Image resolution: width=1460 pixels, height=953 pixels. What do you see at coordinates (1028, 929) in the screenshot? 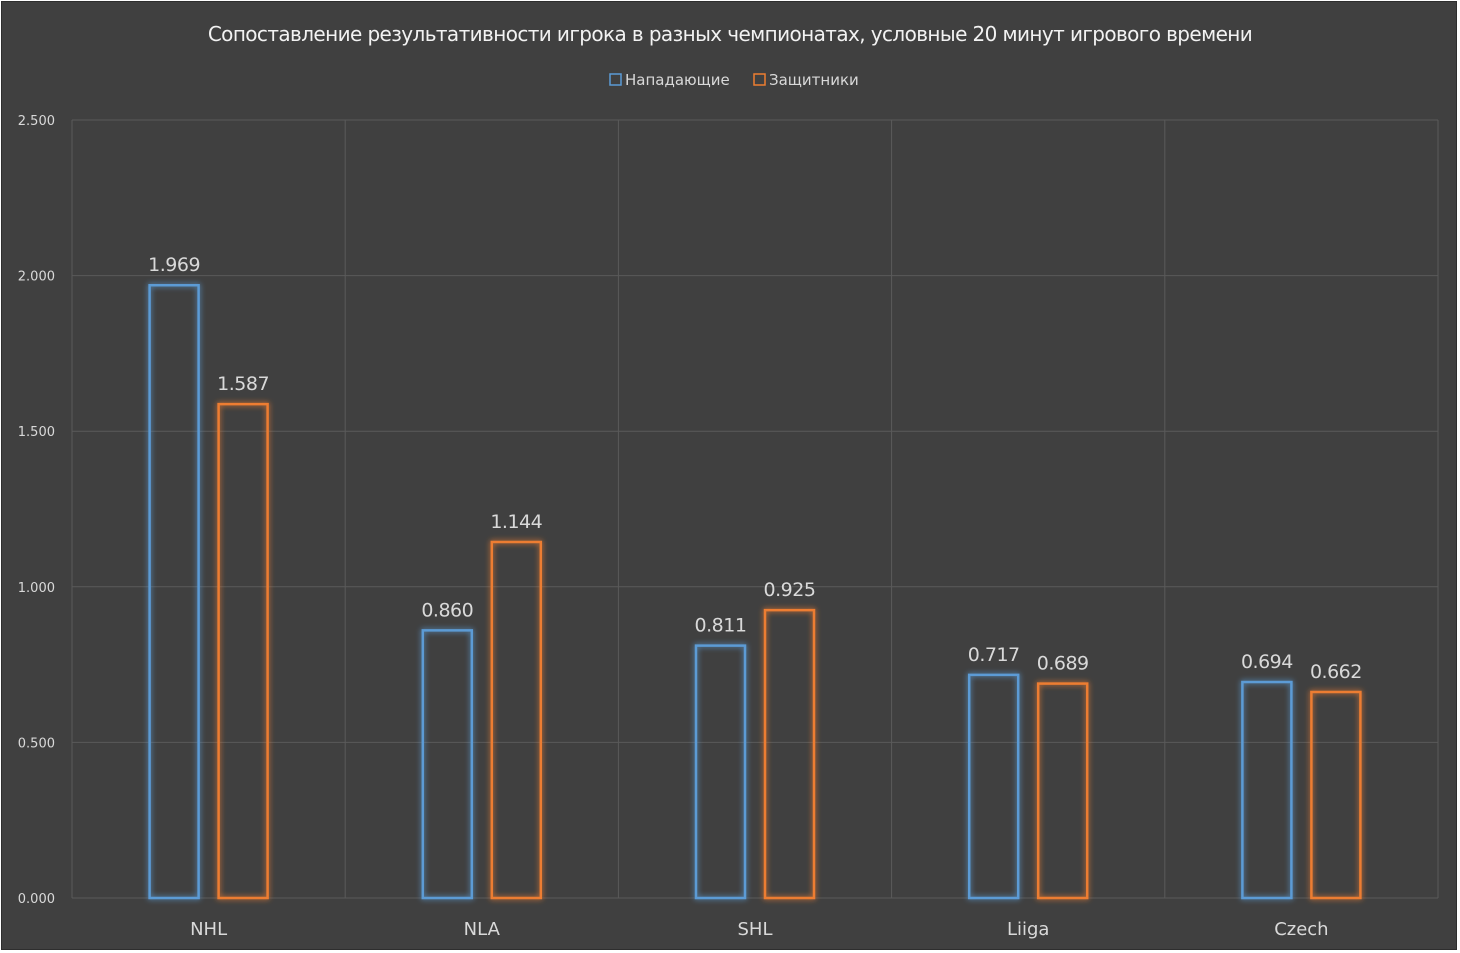
I see `x-tick-label-liiga: Liiga` at bounding box center [1028, 929].